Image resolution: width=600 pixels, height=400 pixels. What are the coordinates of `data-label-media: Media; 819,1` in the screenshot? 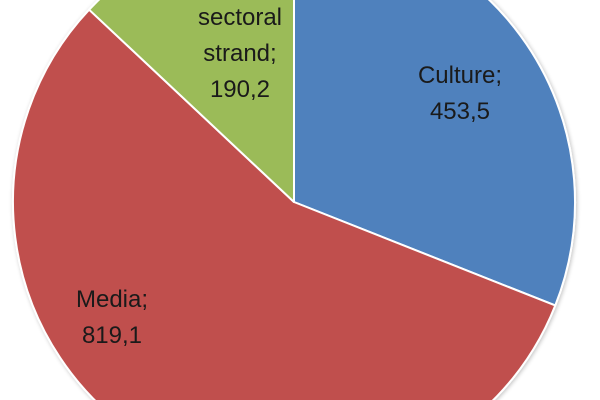 It's located at (112, 318).